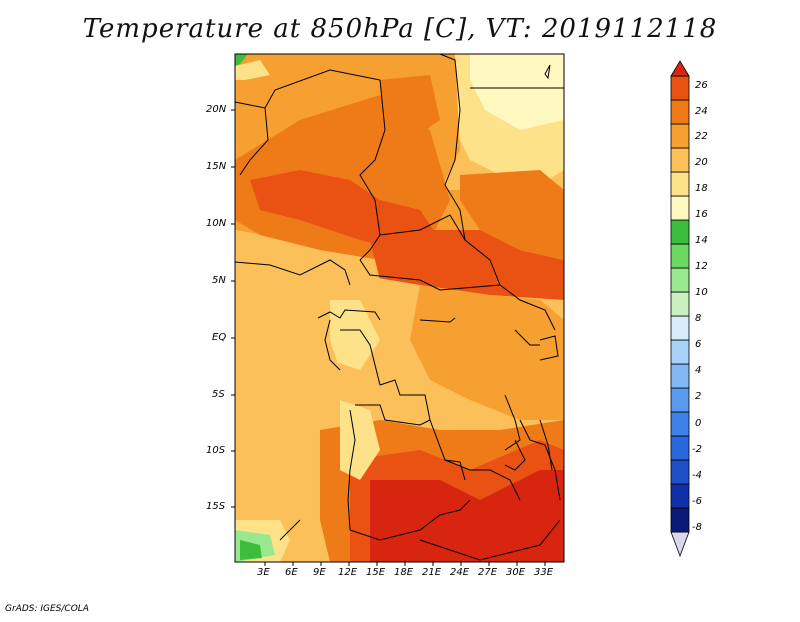 This screenshot has height=622, width=800. I want to click on lon-label: 24E, so click(460, 572).